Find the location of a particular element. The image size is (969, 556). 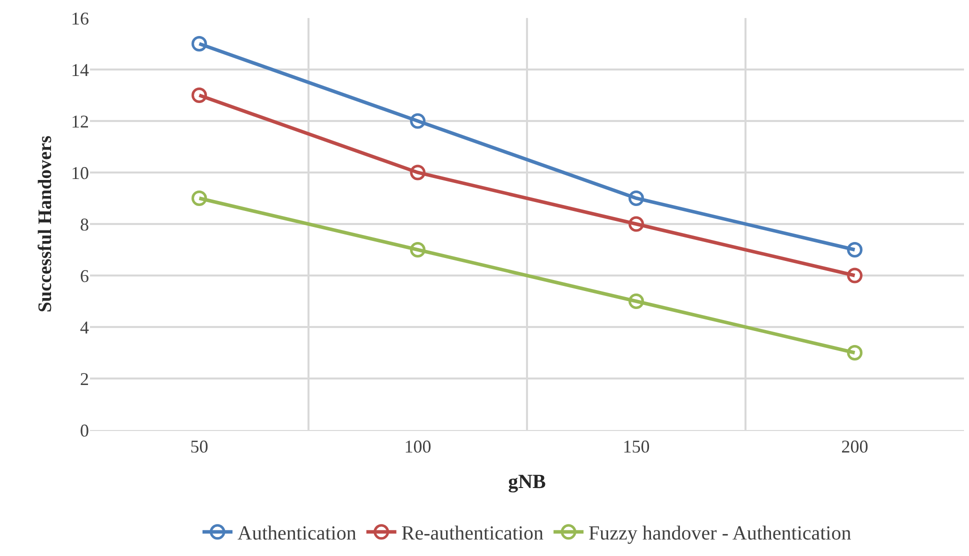

y-axis-title: Successful Handovers is located at coordinates (45, 224).